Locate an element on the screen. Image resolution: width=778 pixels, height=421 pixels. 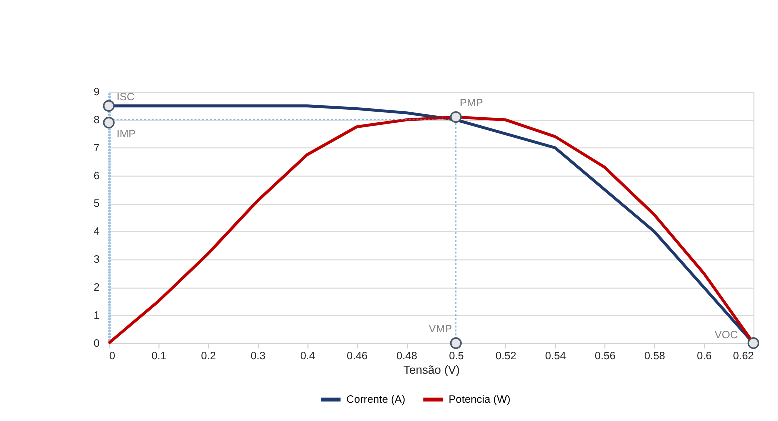
y-tick-label: 6 is located at coordinates (97, 176).